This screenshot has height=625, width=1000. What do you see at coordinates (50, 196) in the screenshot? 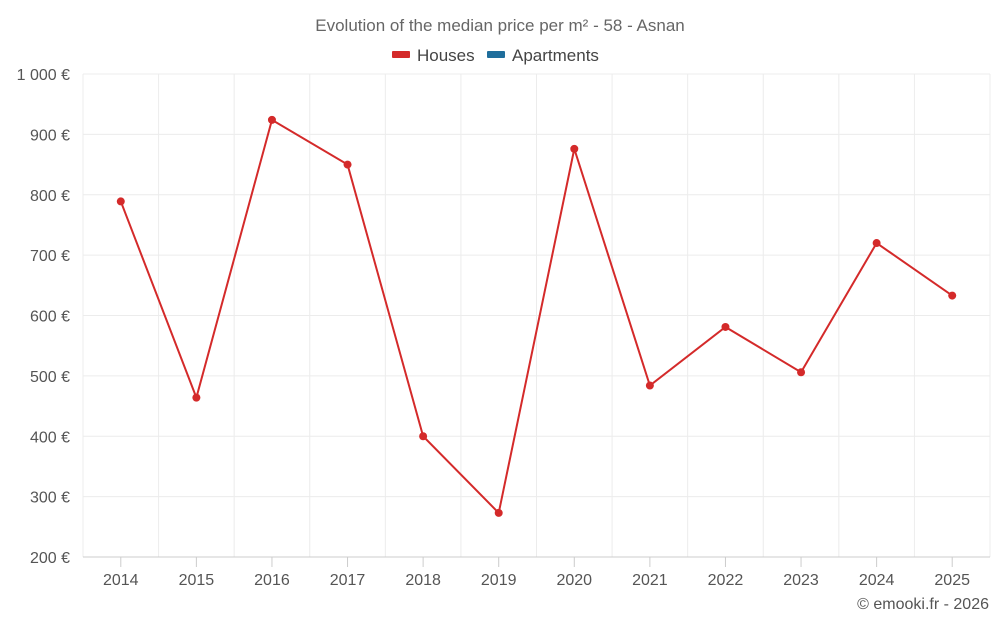
I see `y-tick-label: 800 €` at bounding box center [50, 196].